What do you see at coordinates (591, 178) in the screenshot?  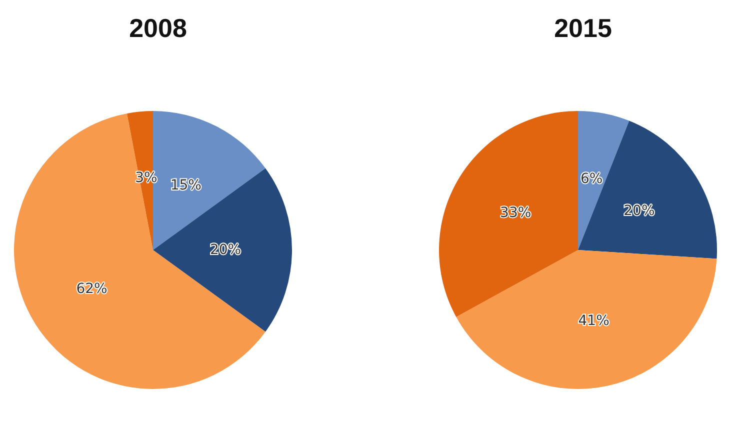 I see `data-label: 6%` at bounding box center [591, 178].